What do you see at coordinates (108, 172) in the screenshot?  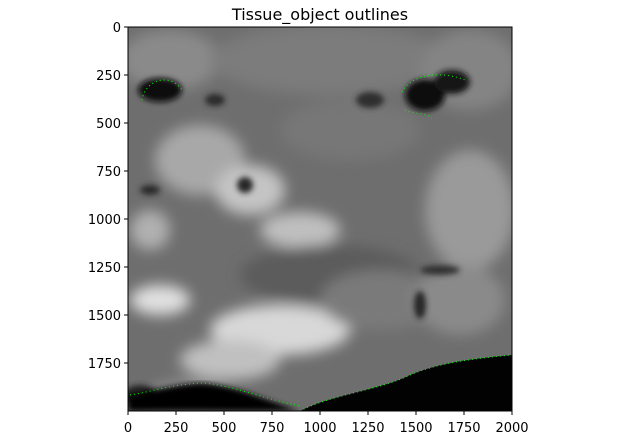 I see `y-tick-label: 750` at bounding box center [108, 172].